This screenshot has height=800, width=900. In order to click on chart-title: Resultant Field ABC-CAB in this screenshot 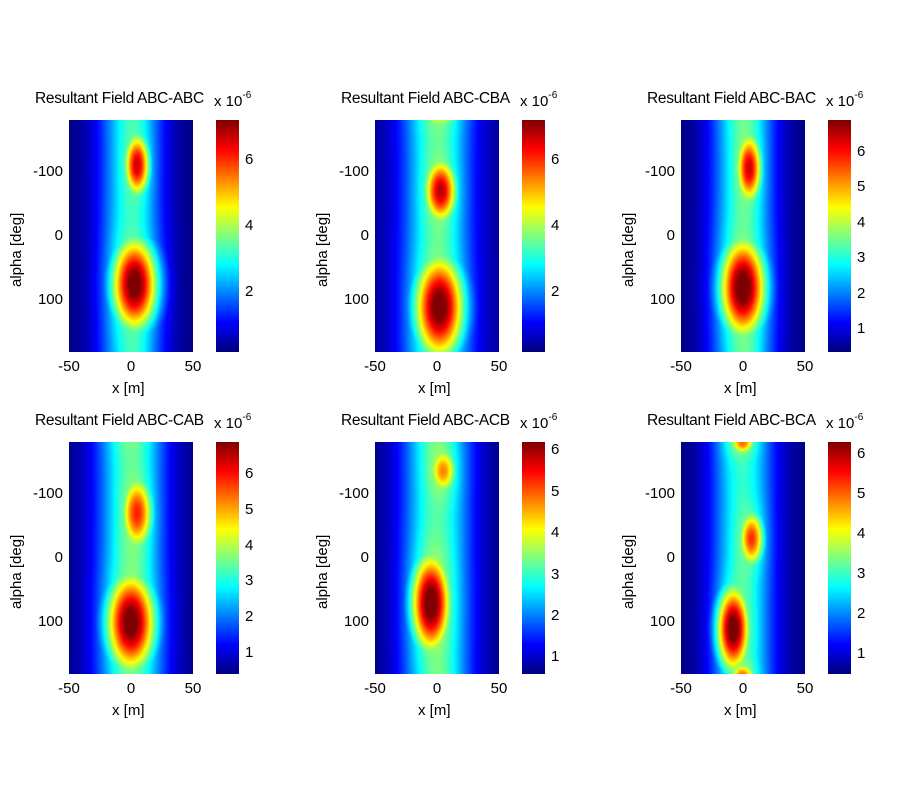, I will do `click(119, 420)`.